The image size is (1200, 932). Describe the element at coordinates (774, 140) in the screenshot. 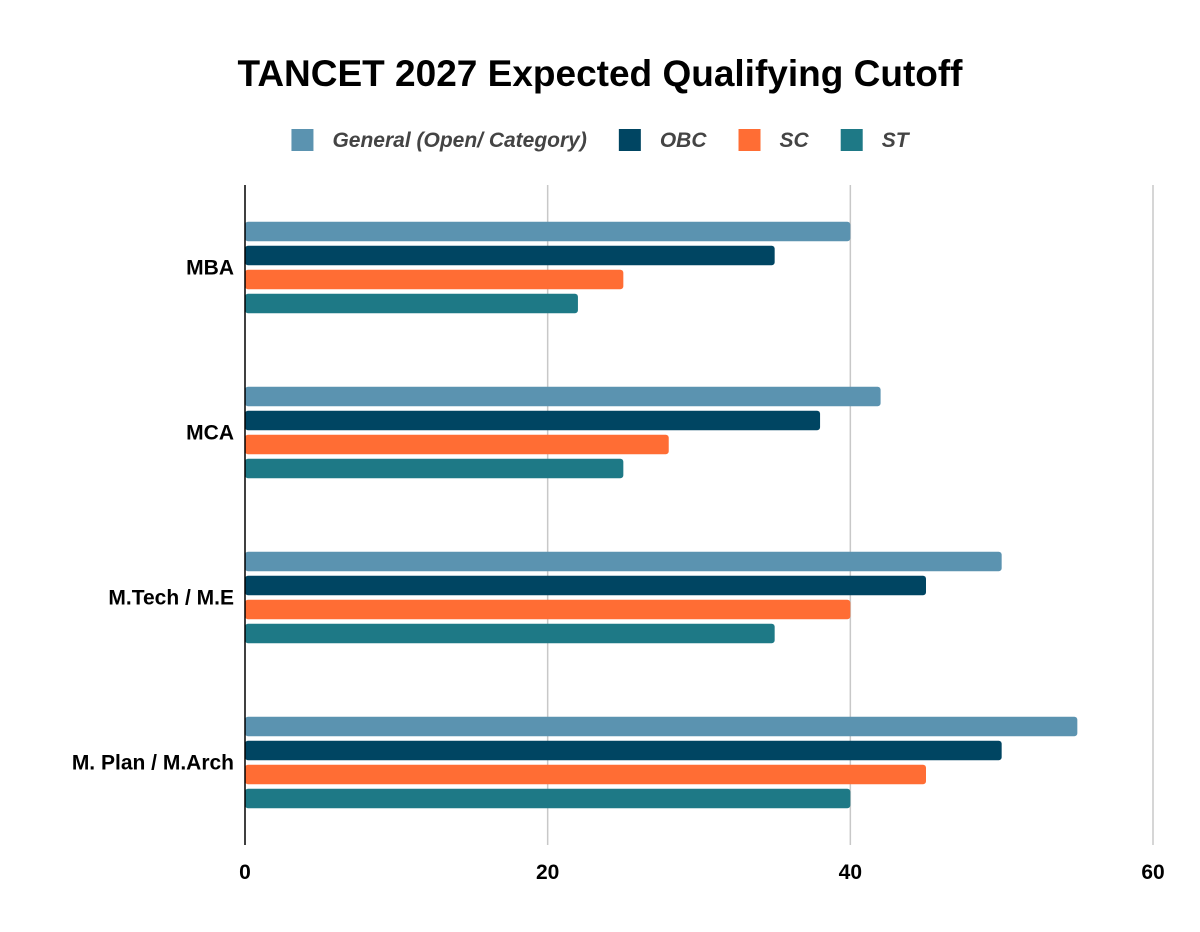

I see `legend-item-sc: SC` at that location.